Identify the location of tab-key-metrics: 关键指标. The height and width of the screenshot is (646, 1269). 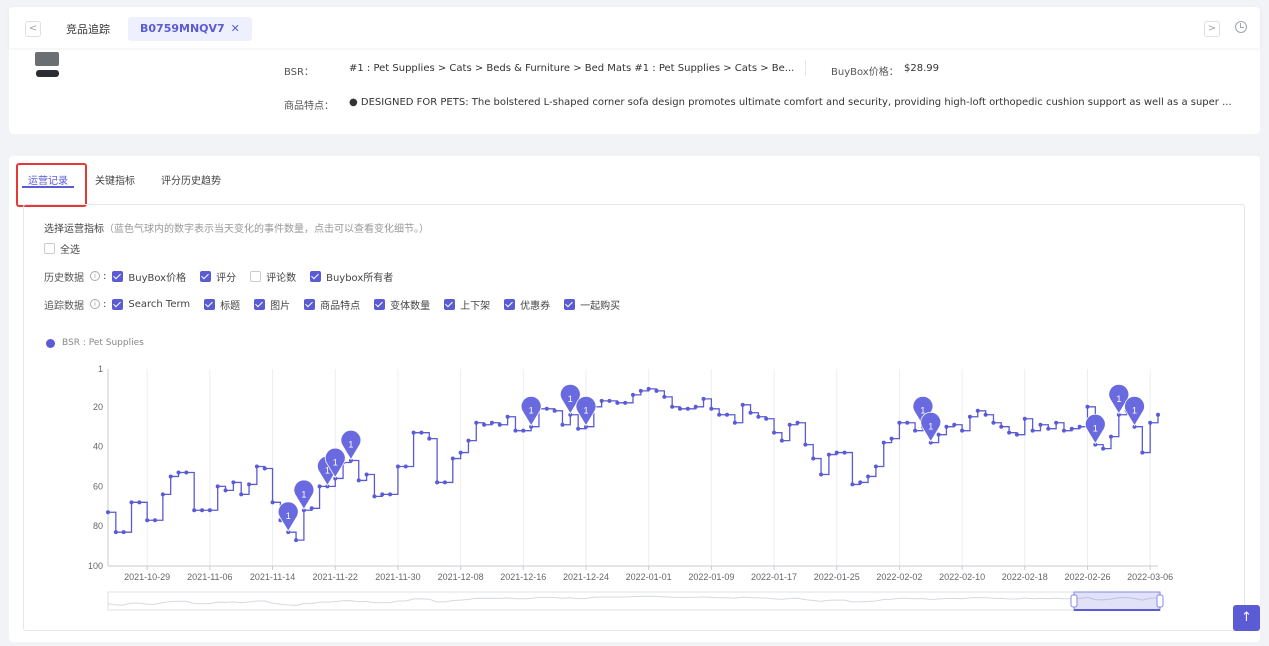
(115, 181).